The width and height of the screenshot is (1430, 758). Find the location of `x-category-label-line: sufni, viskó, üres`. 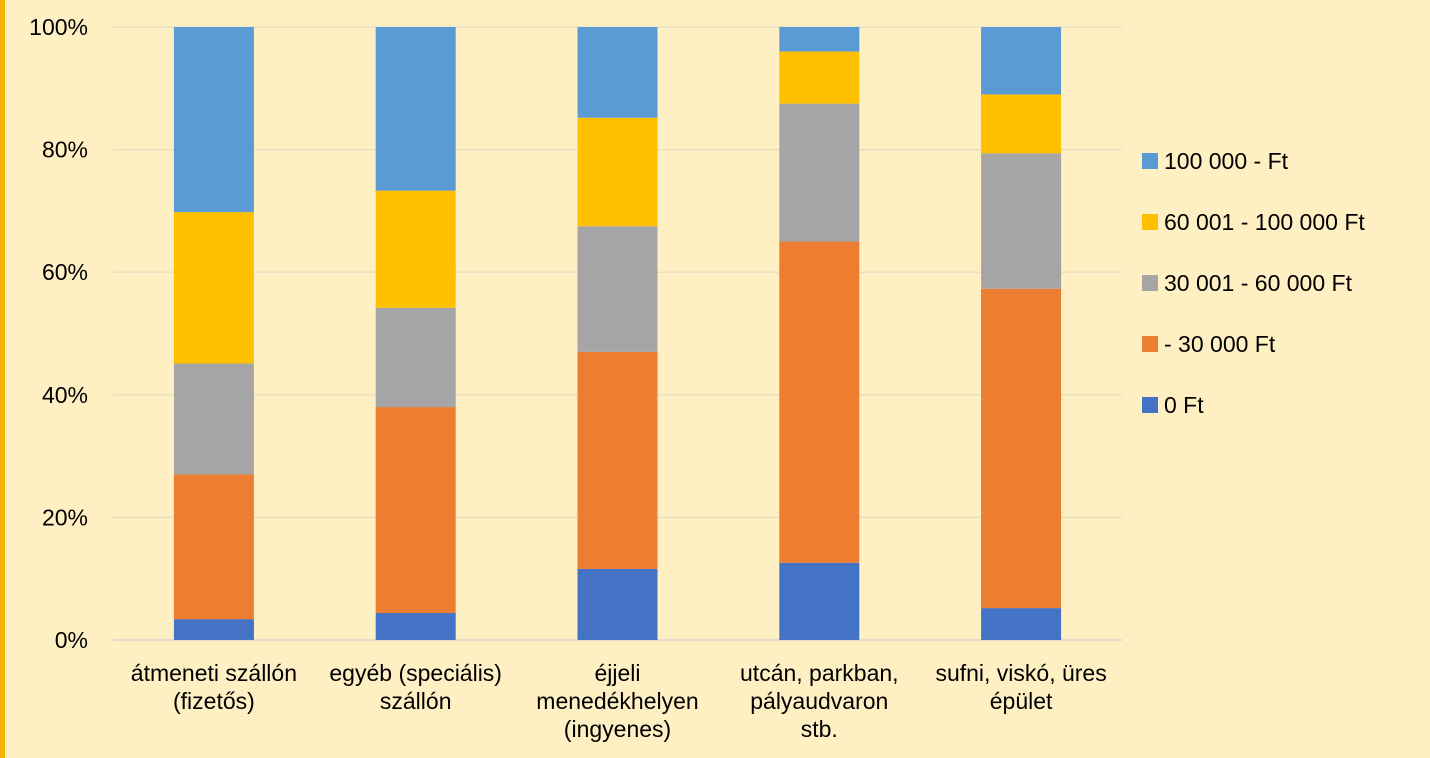

x-category-label-line: sufni, viskó, üres is located at coordinates (1020, 673).